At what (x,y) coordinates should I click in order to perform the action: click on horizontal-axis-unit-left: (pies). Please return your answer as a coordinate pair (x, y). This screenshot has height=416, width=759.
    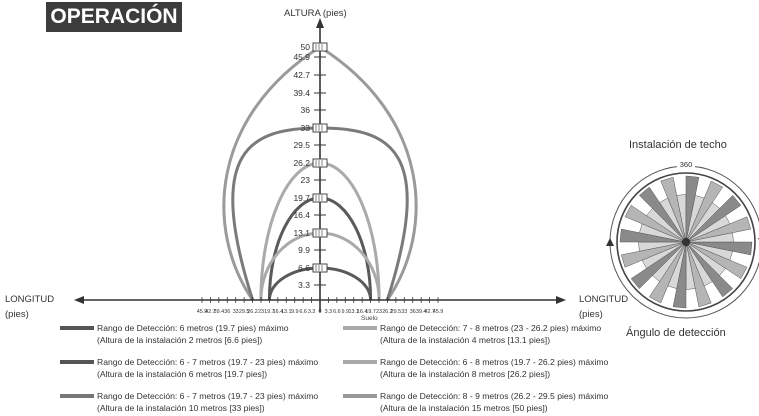
    Looking at the image, I should click on (17, 314).